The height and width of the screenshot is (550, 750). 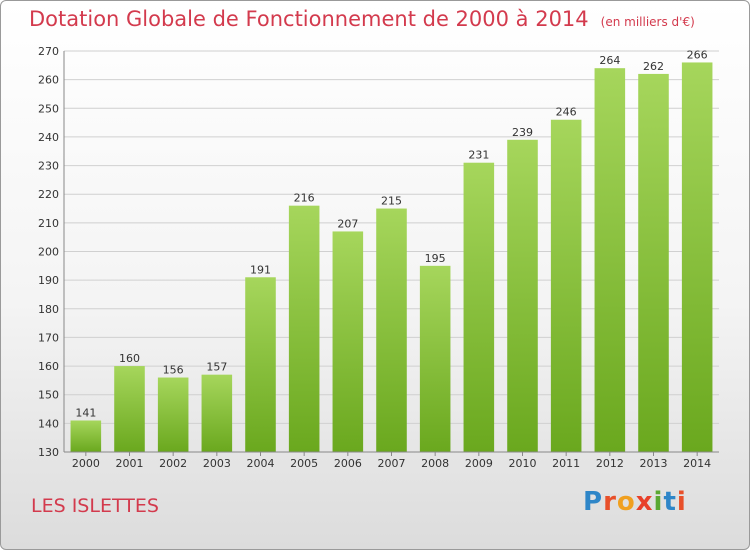 I want to click on x-tick-label: 2014, so click(x=697, y=463).